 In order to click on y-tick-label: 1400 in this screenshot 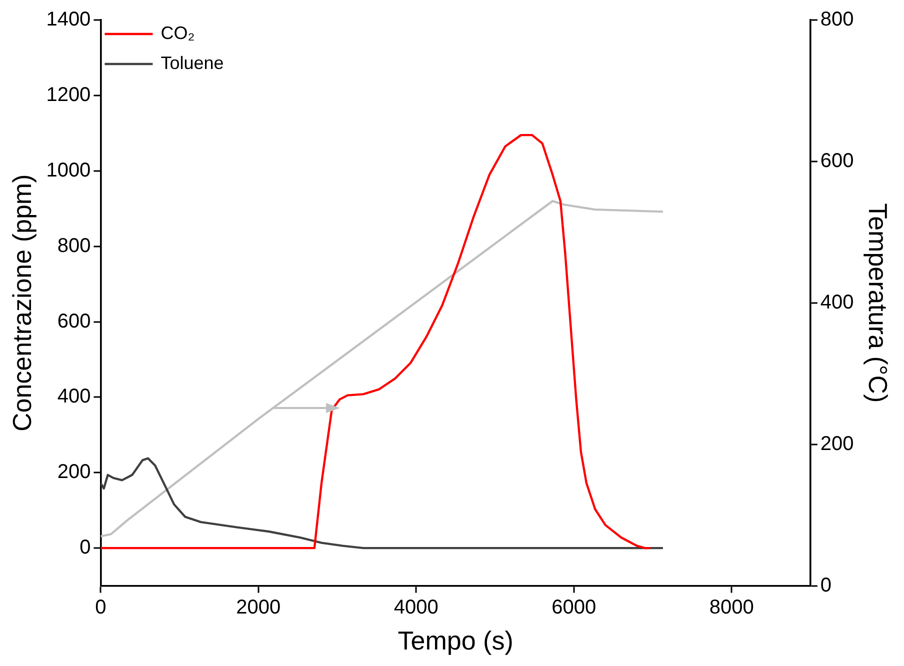, I will do `click(68, 19)`.